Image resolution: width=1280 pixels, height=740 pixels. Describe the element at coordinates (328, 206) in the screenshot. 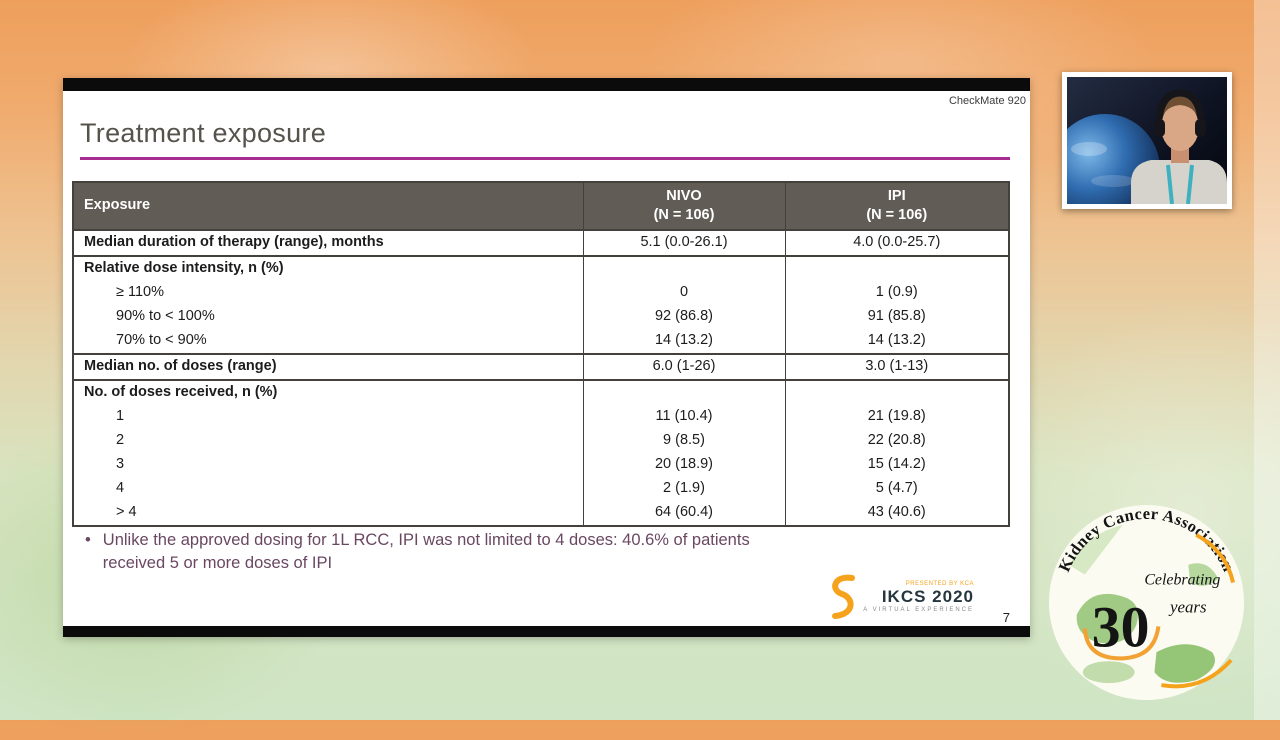

I see `col-header-exposure: Exposure` at that location.